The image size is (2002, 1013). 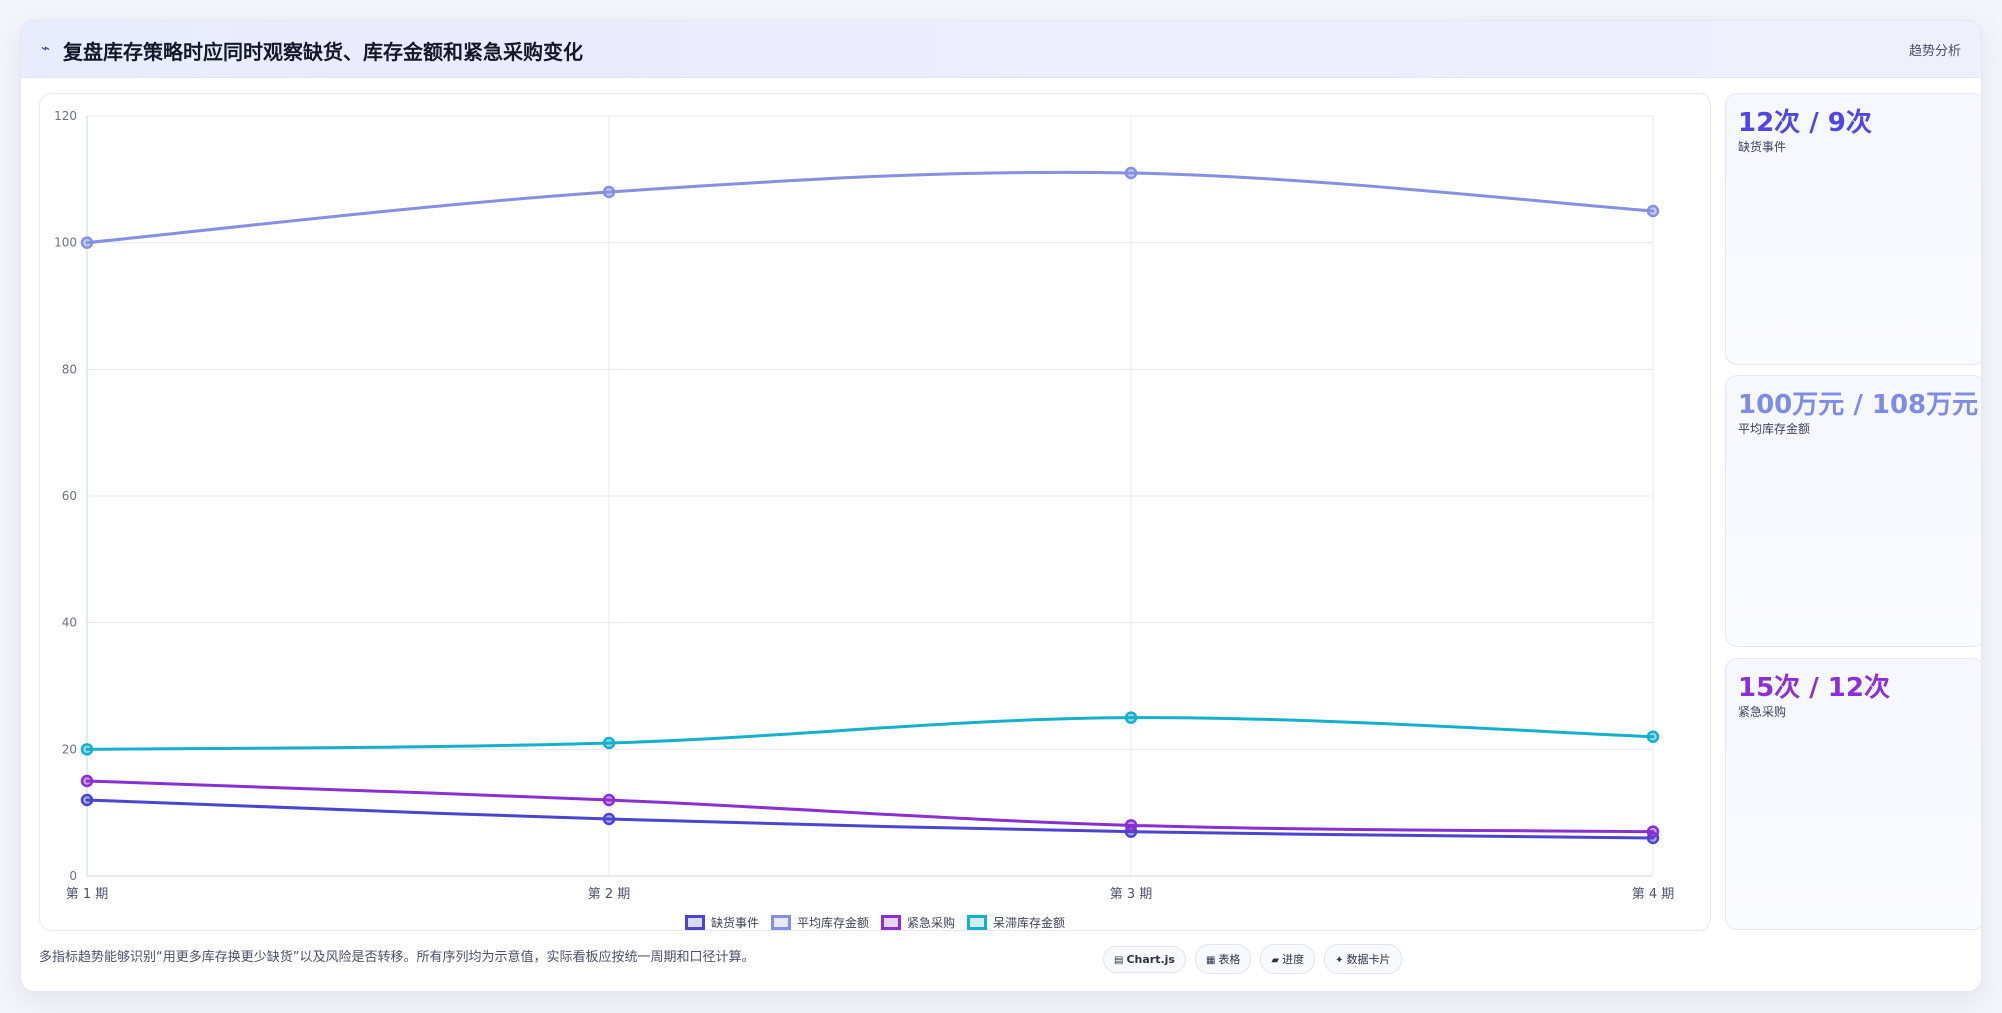 What do you see at coordinates (1853, 511) in the screenshot?
I see `stat-card-avg-inventory: 100万元 / 108万元 平均库存金额` at bounding box center [1853, 511].